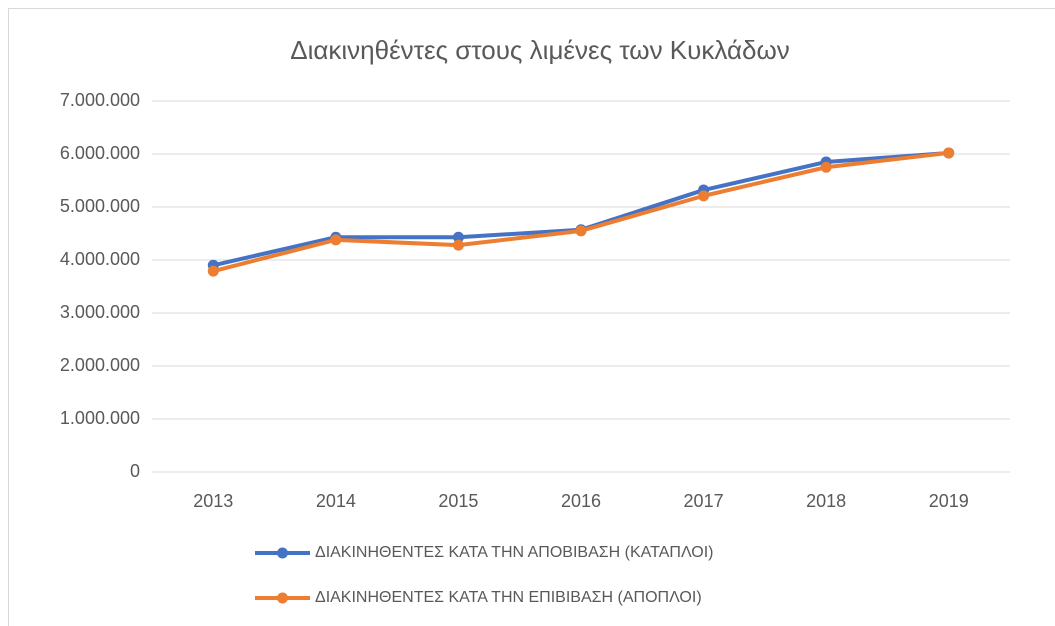 This screenshot has height=626, width=1055. What do you see at coordinates (949, 501) in the screenshot?
I see `x-tick-label: 2019` at bounding box center [949, 501].